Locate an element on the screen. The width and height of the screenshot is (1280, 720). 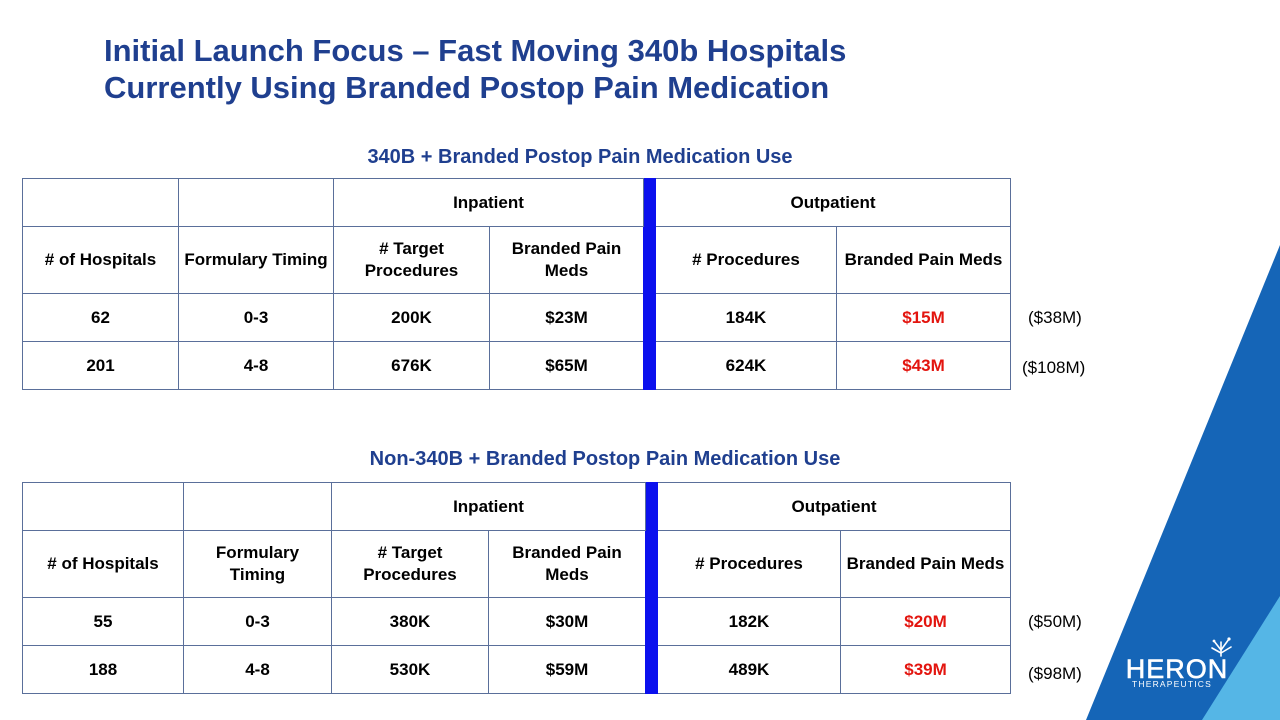
table-cell: 201 is located at coordinates (100, 365).